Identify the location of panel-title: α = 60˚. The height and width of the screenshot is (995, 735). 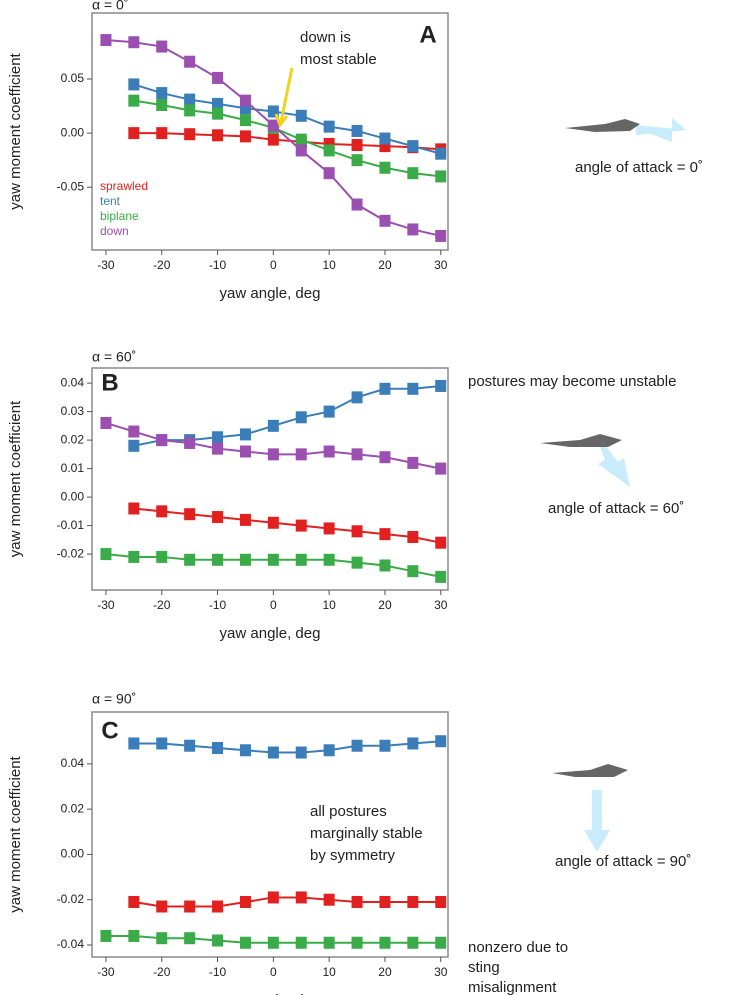
(114, 357).